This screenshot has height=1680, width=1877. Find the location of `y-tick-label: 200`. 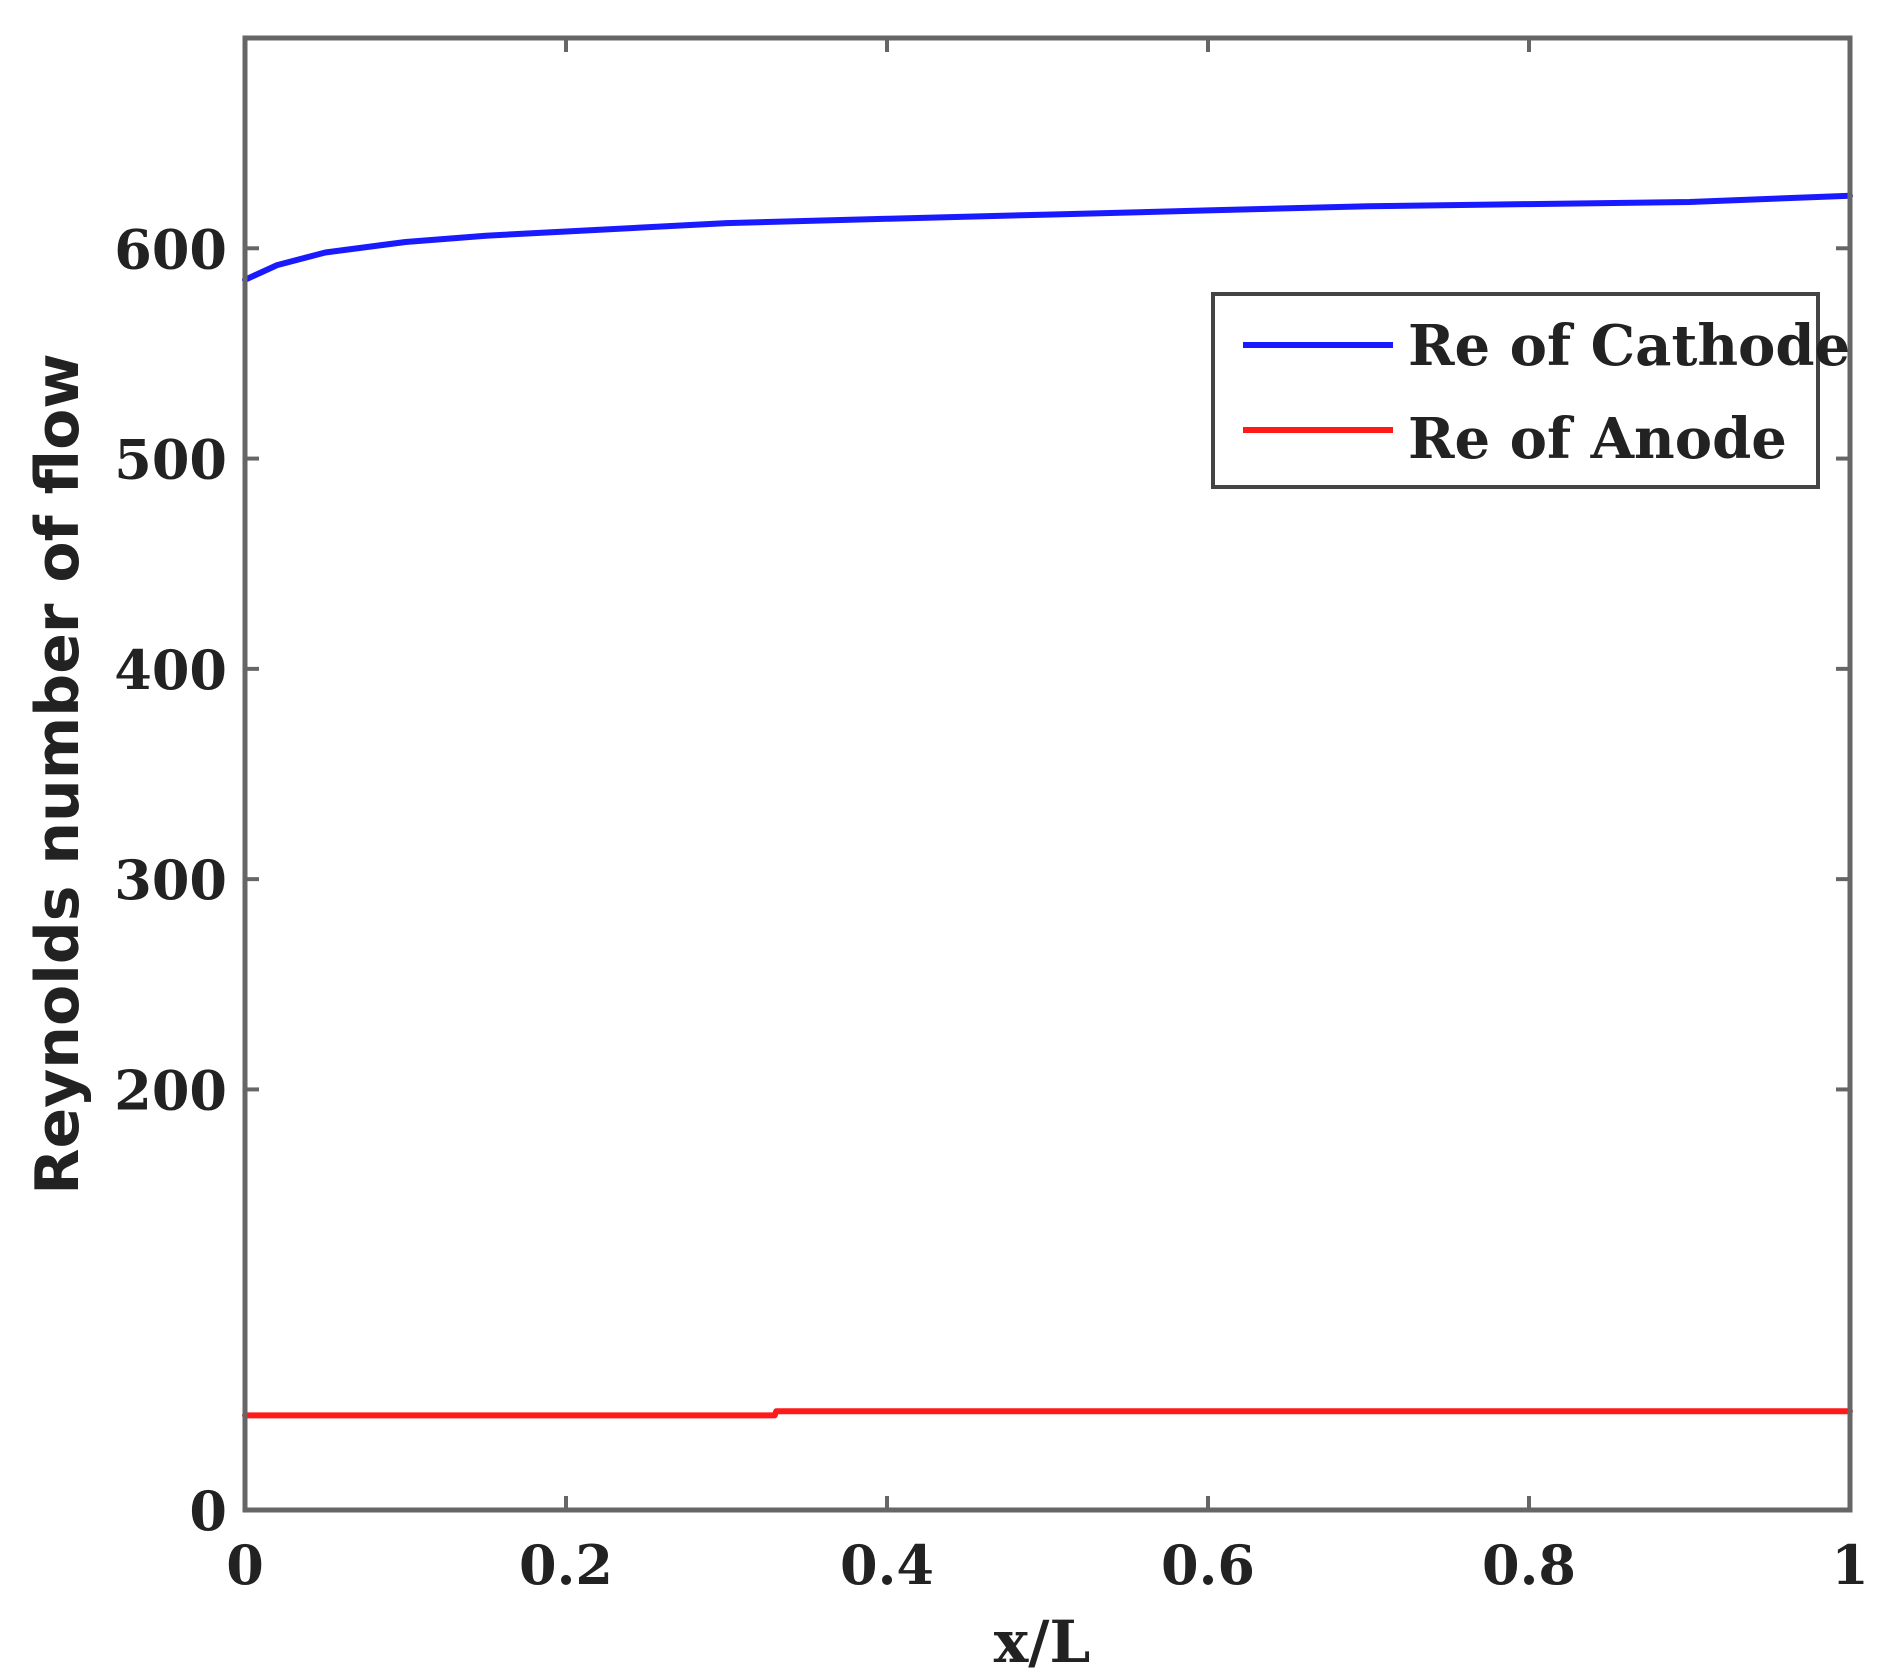

y-tick-label: 200 is located at coordinates (170, 1090).